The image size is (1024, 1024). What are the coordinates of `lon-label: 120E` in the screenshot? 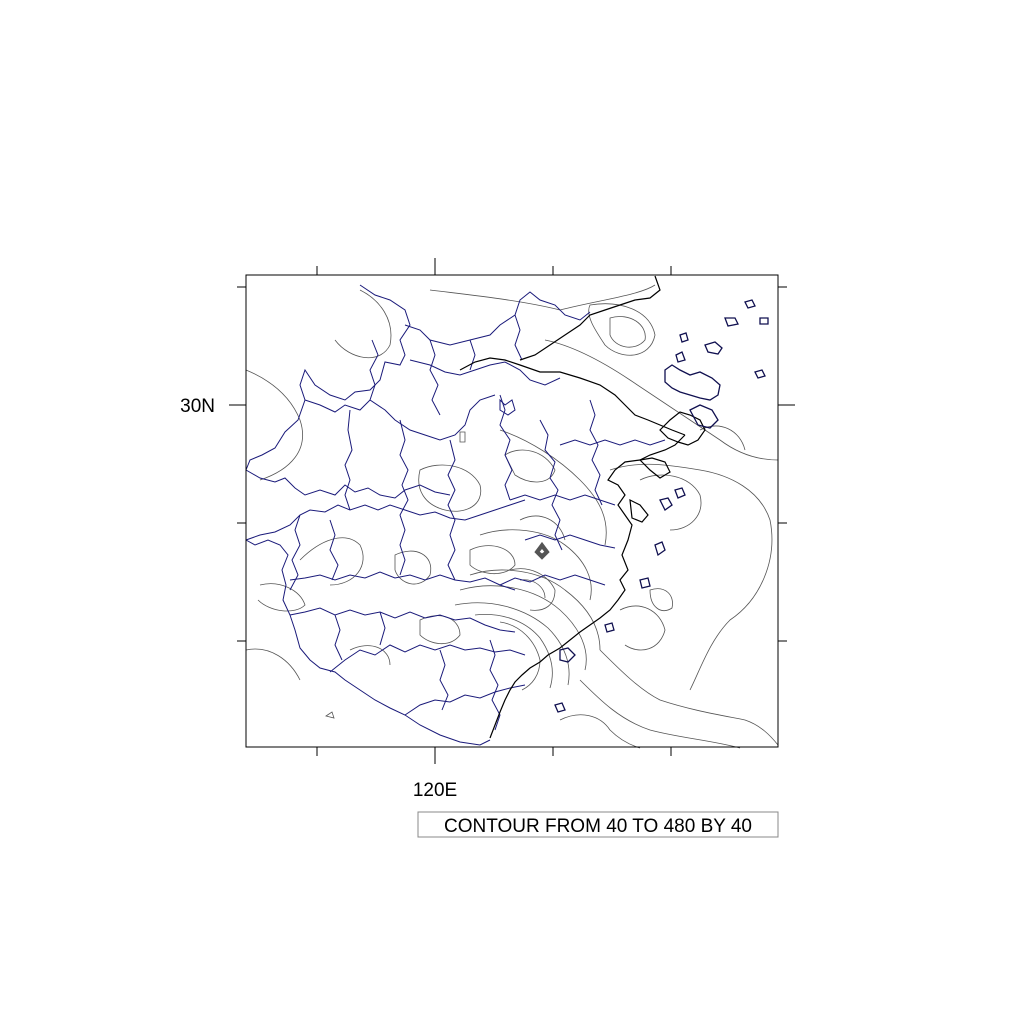 It's located at (435, 790).